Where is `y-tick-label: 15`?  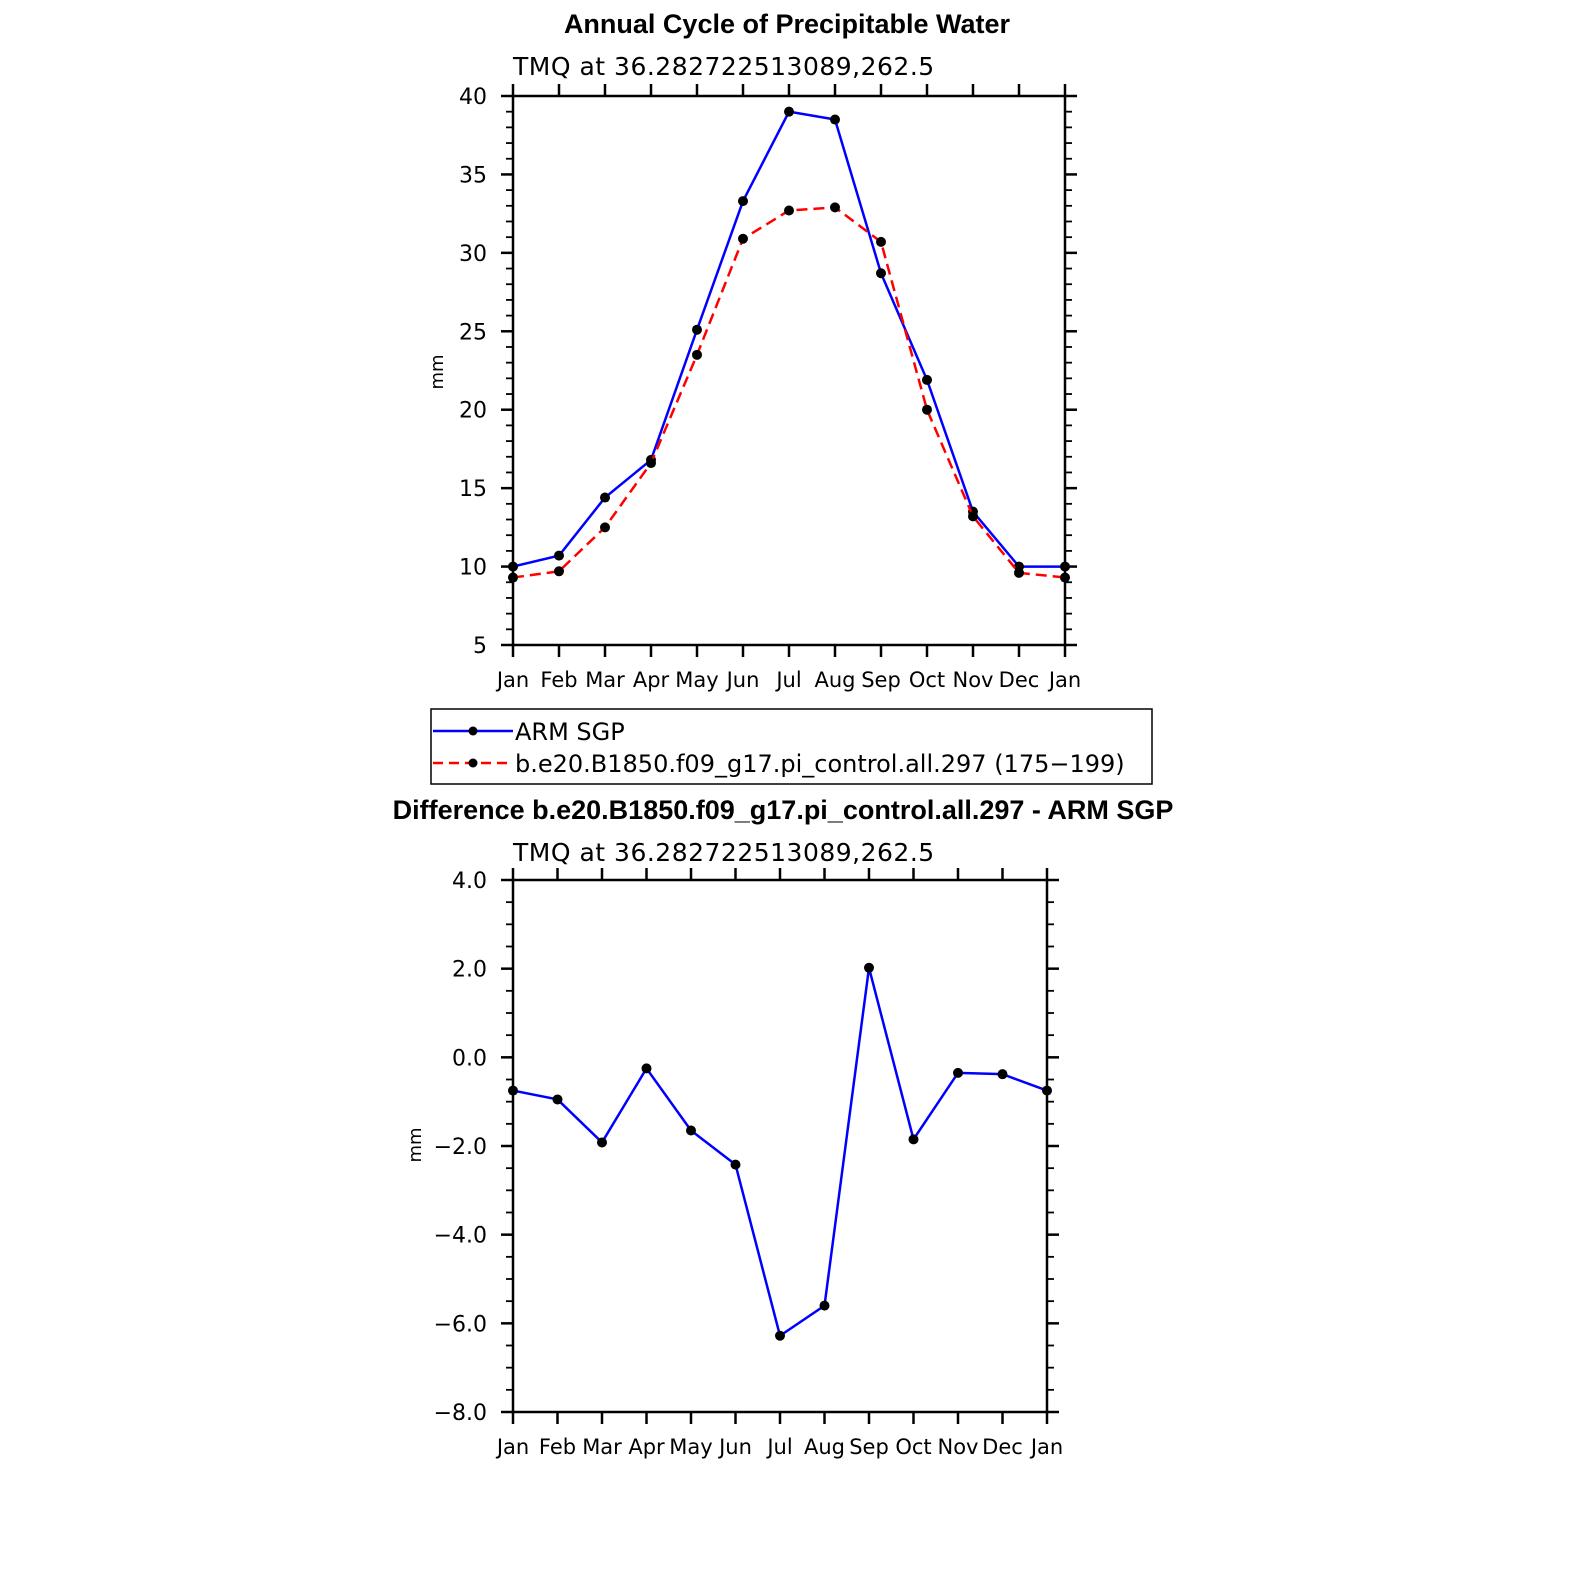 y-tick-label: 15 is located at coordinates (473, 489).